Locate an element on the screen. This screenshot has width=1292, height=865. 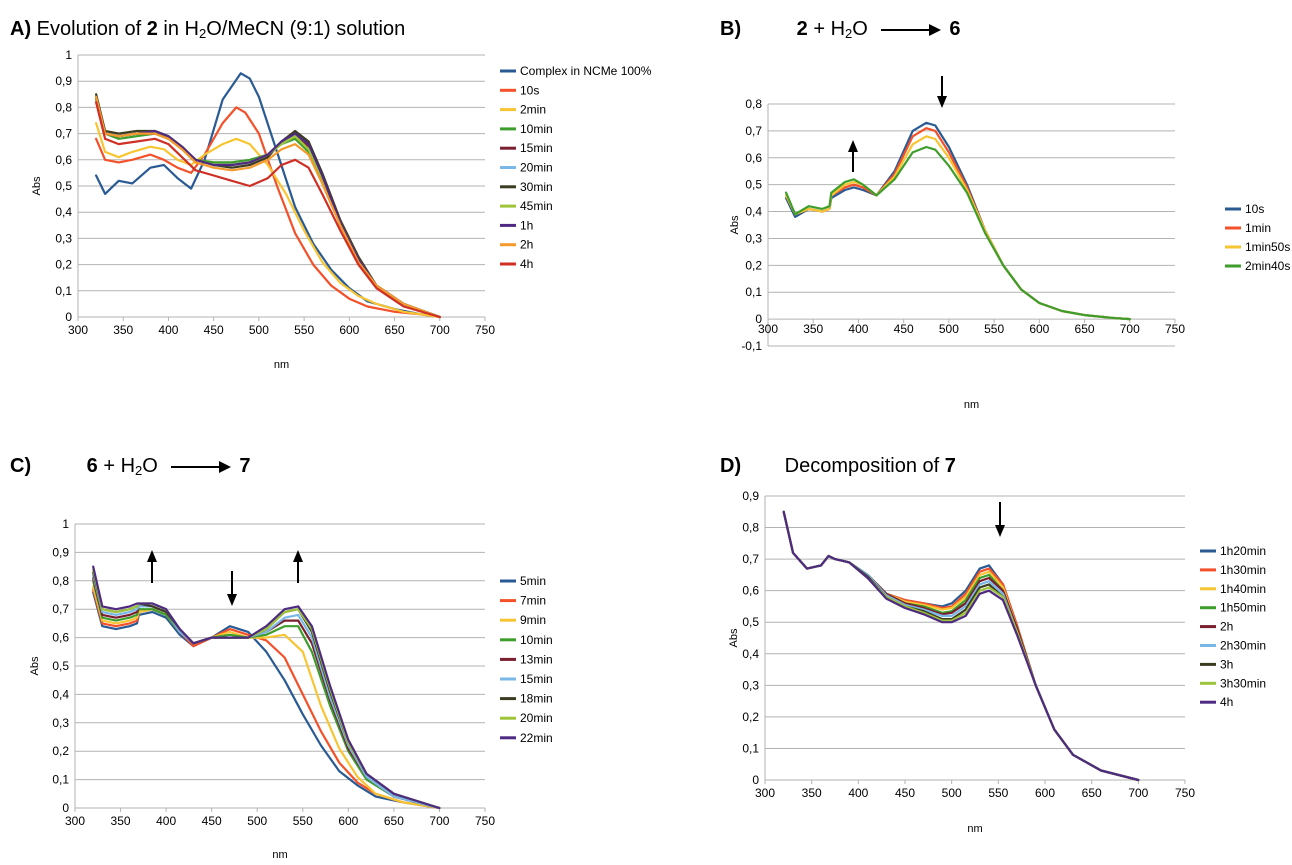
legend-entry: 7min is located at coordinates (533, 601).